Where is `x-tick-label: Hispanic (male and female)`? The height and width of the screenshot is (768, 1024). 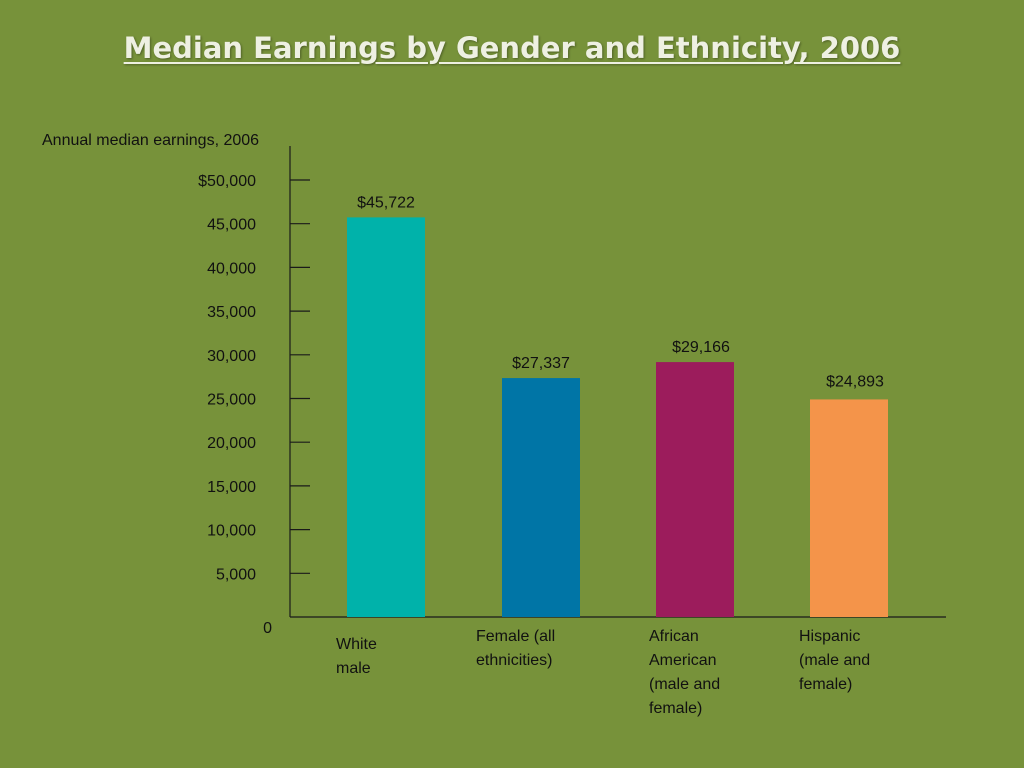
x-tick-label: Hispanic (male and female) is located at coordinates (834, 660).